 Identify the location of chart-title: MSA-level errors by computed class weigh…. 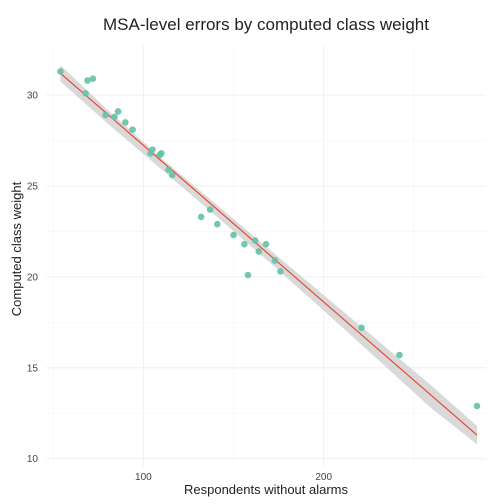
(266, 24).